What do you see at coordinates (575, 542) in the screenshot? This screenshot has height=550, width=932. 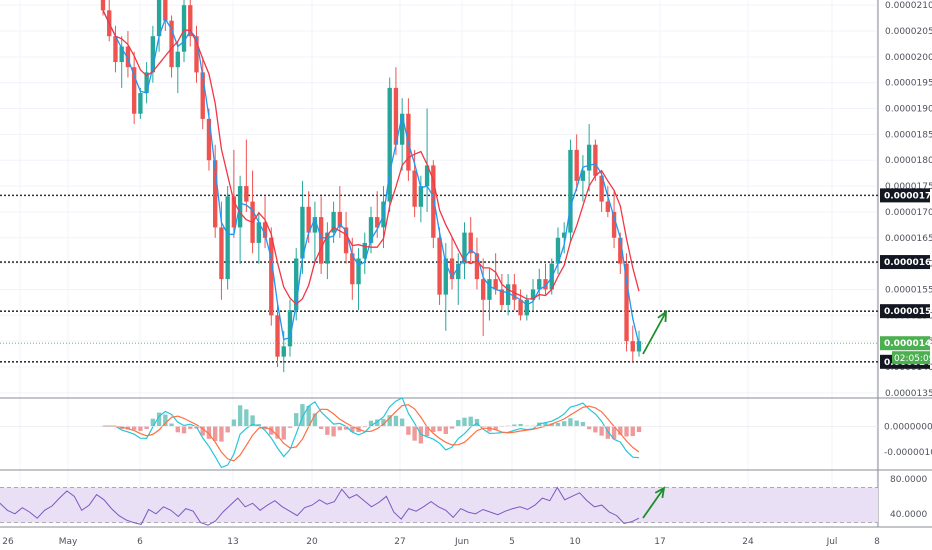 I see `time-tick-label: 10` at bounding box center [575, 542].